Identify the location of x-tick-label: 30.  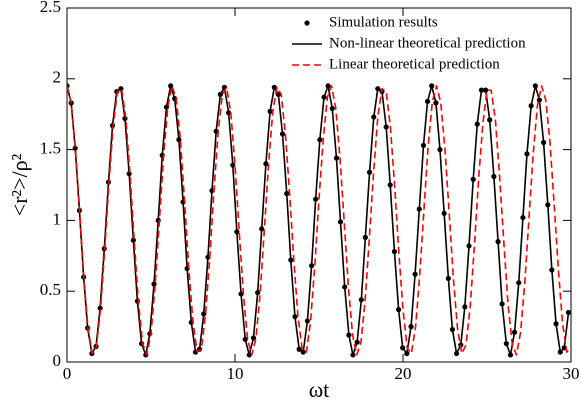
(571, 373).